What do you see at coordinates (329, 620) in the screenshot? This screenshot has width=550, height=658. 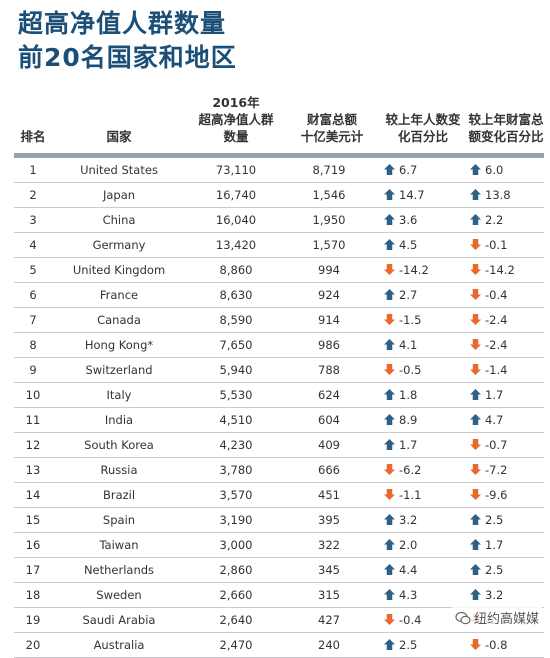 I see `total-wealth-cell: 427` at bounding box center [329, 620].